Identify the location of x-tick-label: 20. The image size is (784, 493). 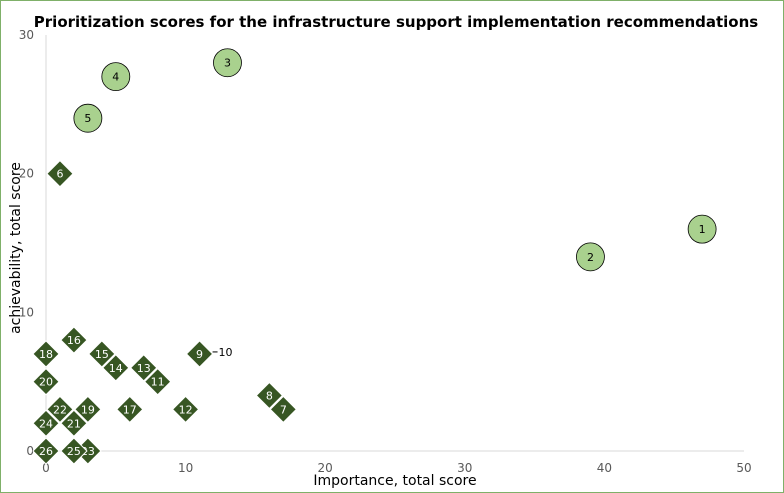
(325, 468).